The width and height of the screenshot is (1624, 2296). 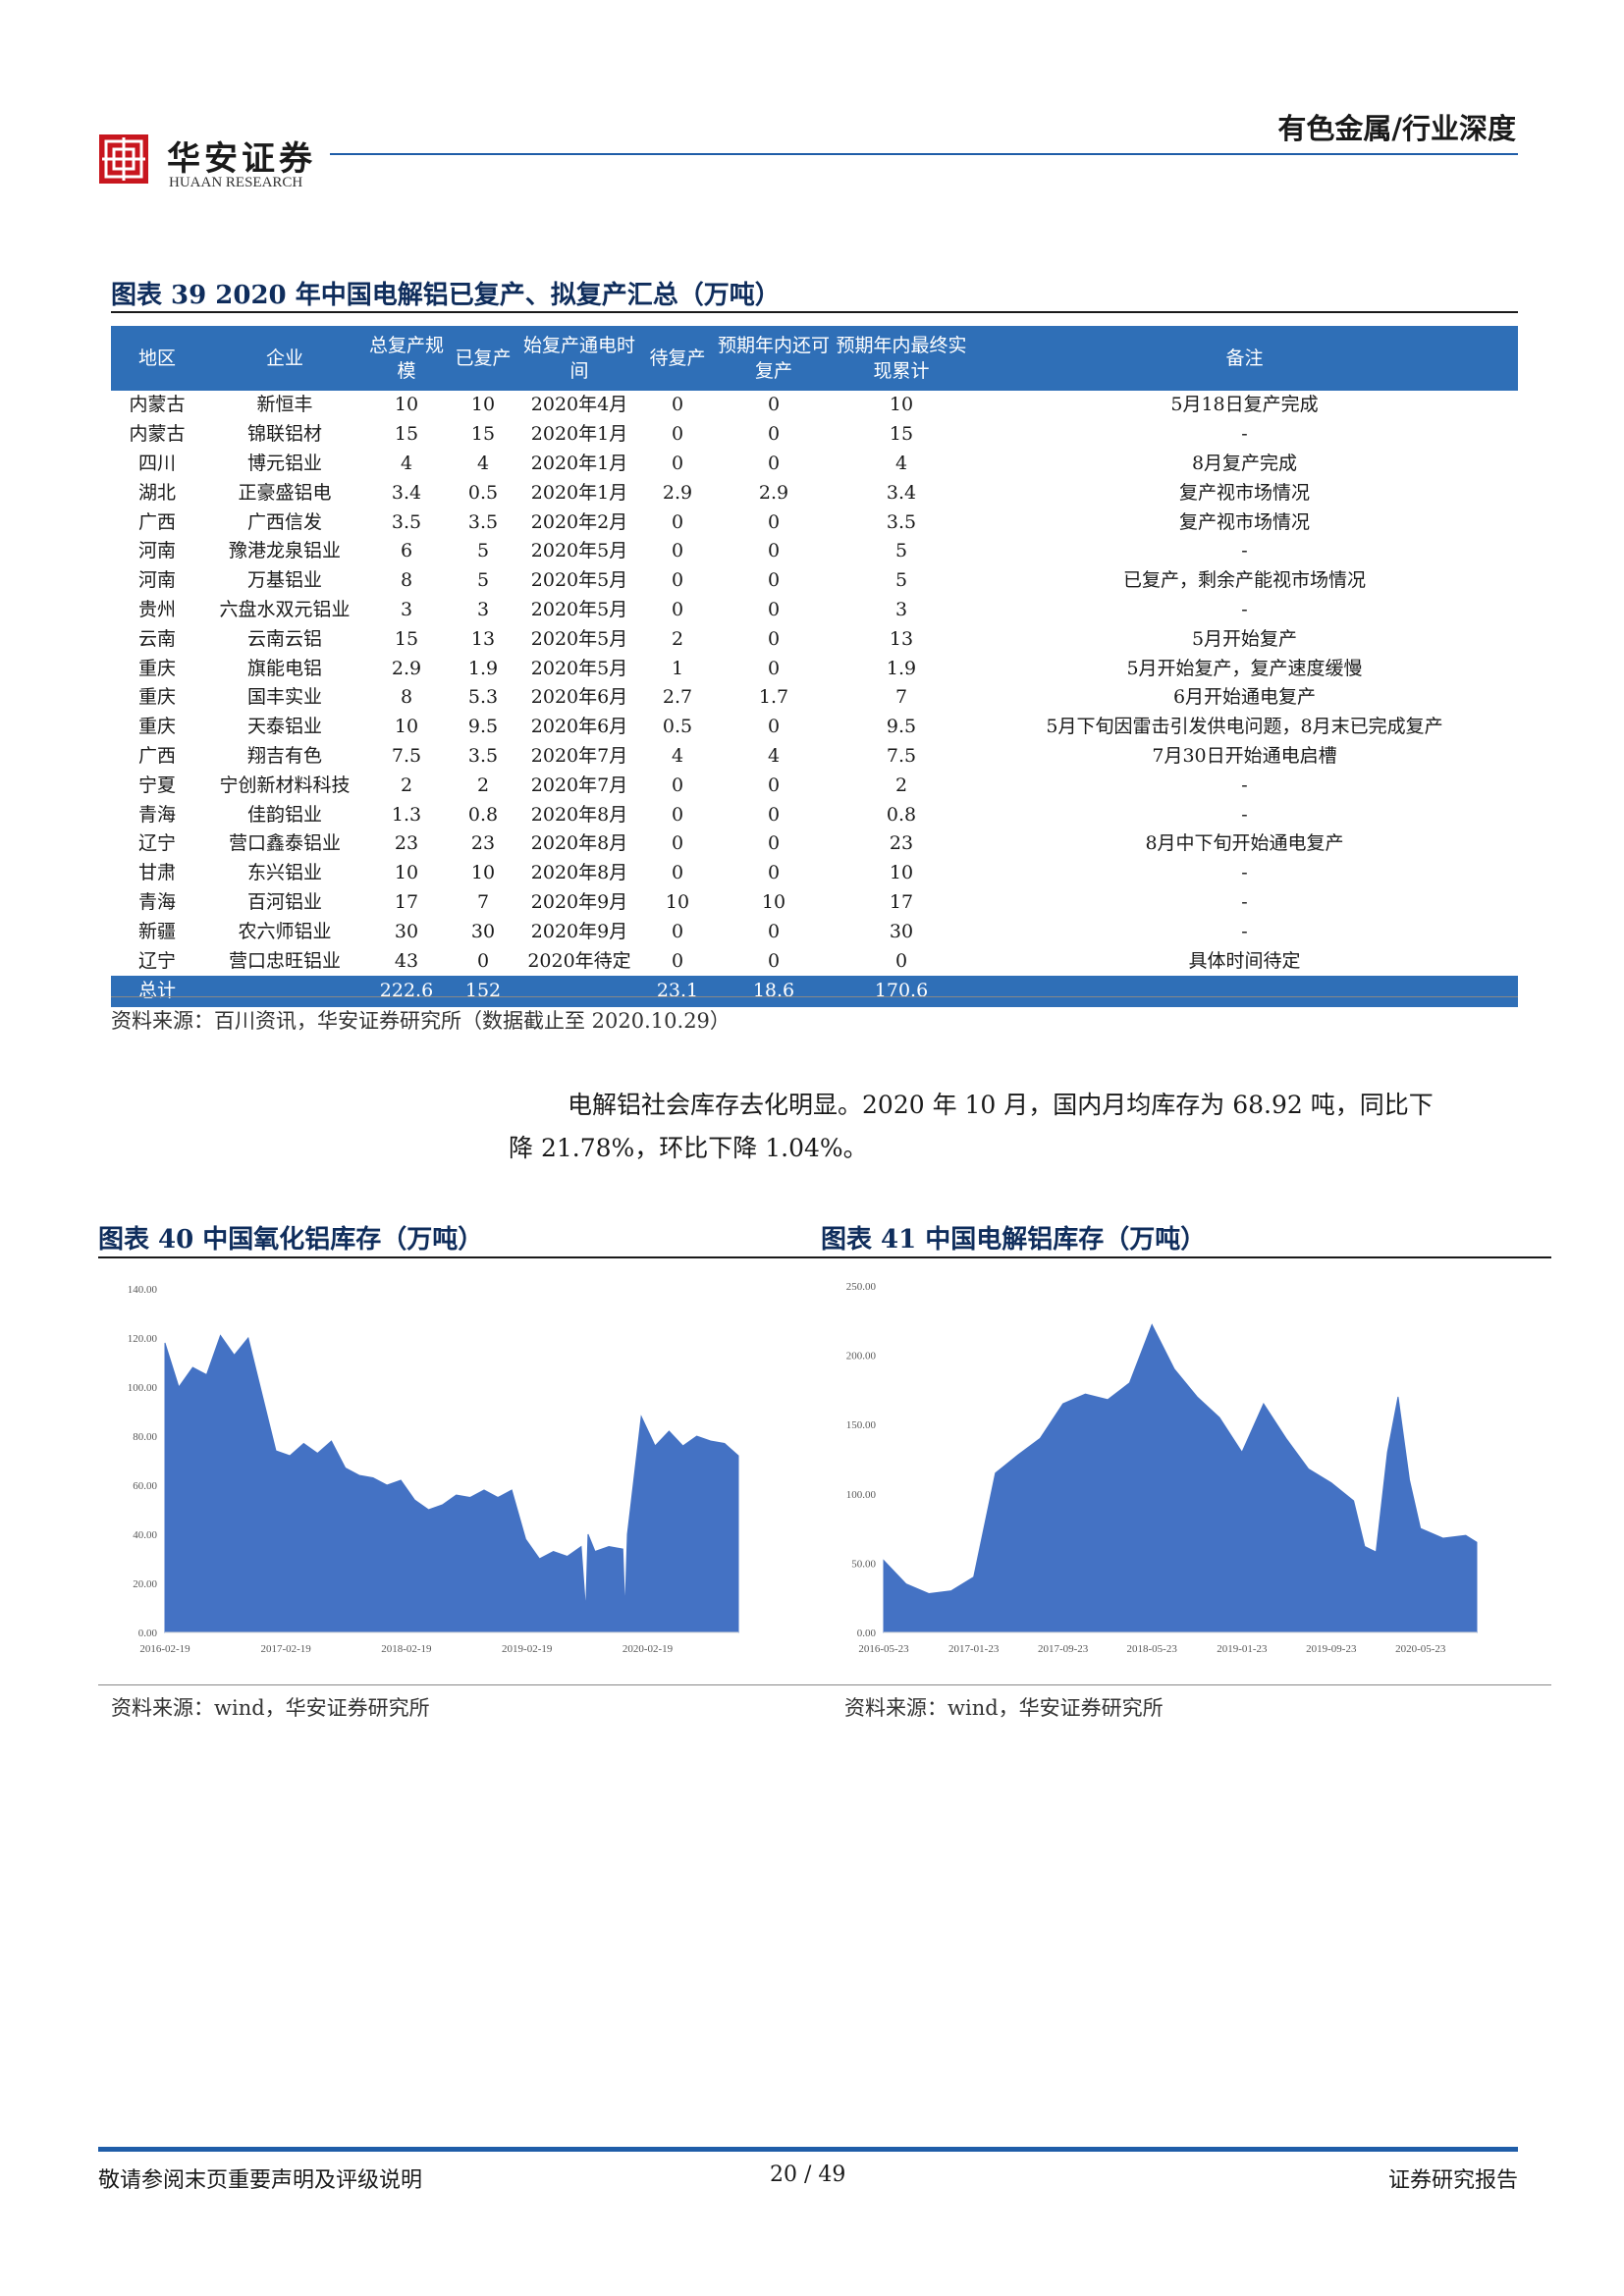 I want to click on table-cell: 内蒙古, so click(x=157, y=435).